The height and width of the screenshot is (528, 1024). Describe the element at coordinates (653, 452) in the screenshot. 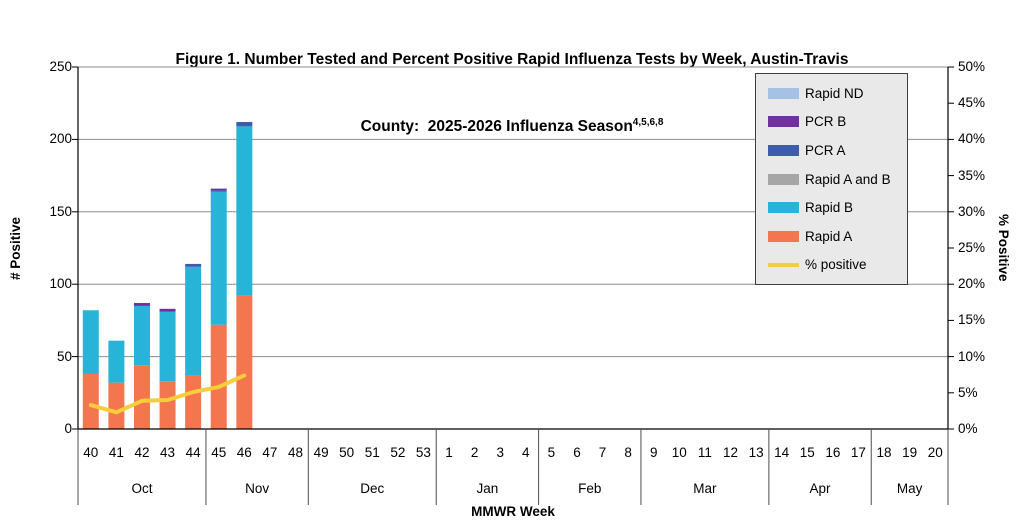

I see `week-label: 9` at that location.